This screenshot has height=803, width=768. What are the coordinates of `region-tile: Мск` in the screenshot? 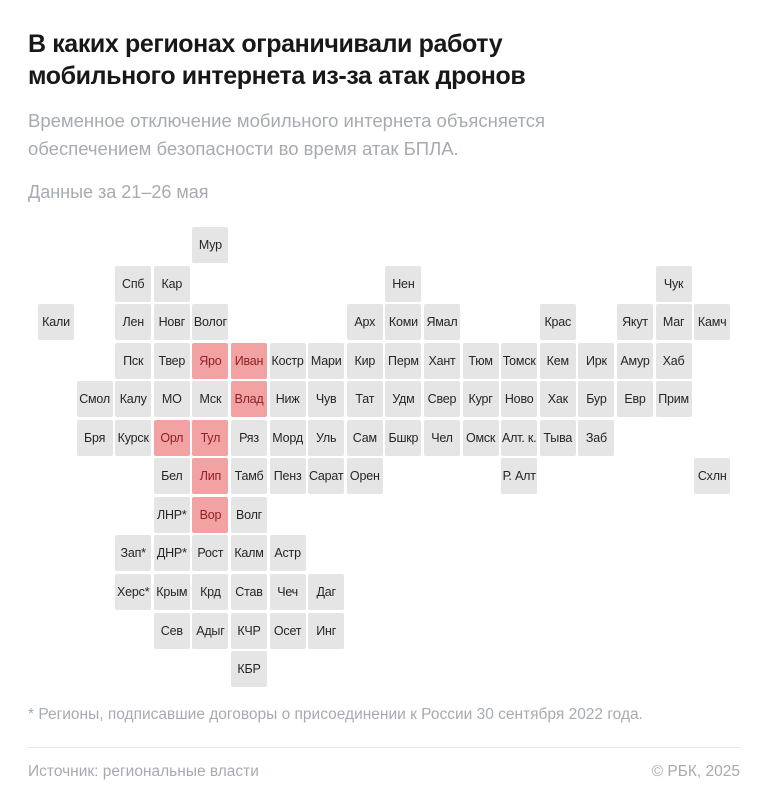 It's located at (210, 399).